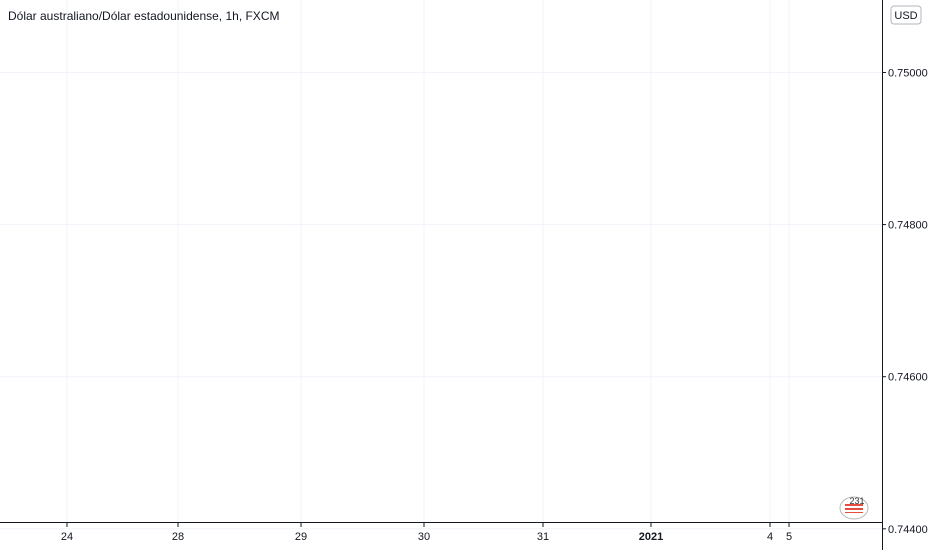 The image size is (932, 550). Describe the element at coordinates (178, 537) in the screenshot. I see `x-tick-label: 28` at that location.